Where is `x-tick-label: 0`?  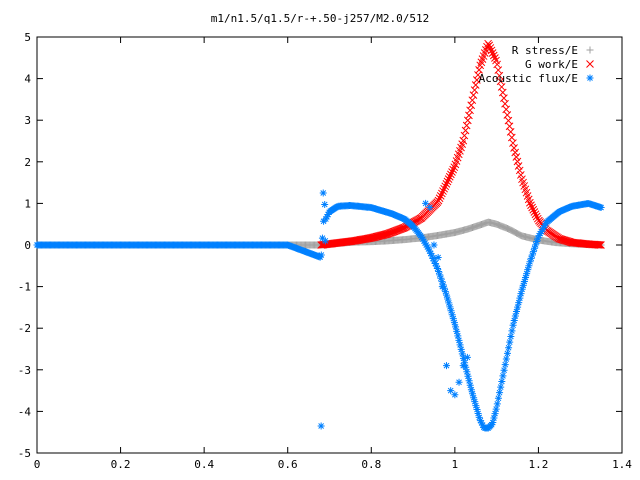 x-tick-label: 0 is located at coordinates (37, 464).